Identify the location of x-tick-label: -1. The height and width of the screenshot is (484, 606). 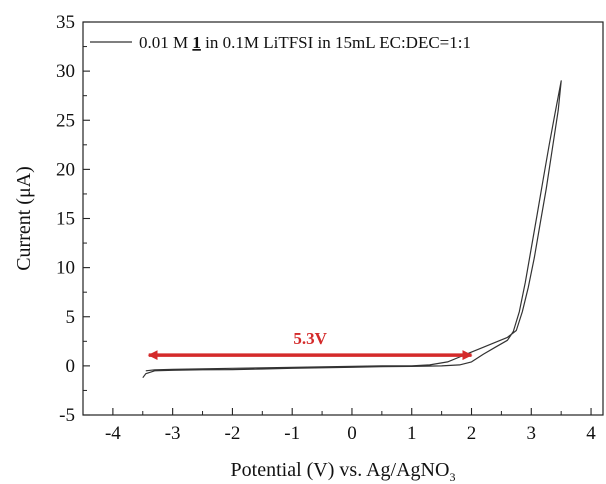
(292, 433).